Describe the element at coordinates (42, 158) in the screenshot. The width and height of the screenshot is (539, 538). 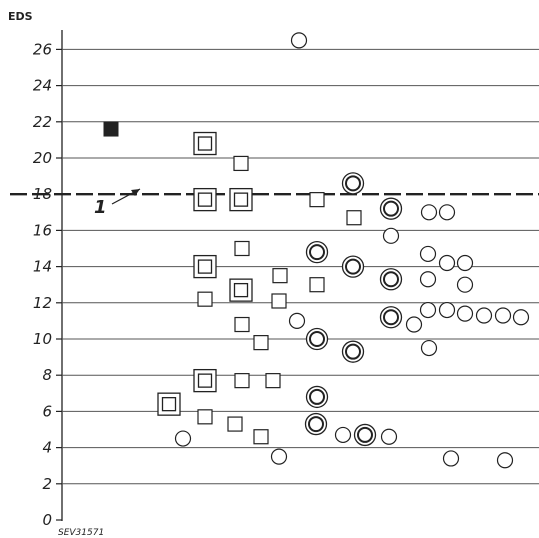
I see `y-tick-label: 20` at that location.